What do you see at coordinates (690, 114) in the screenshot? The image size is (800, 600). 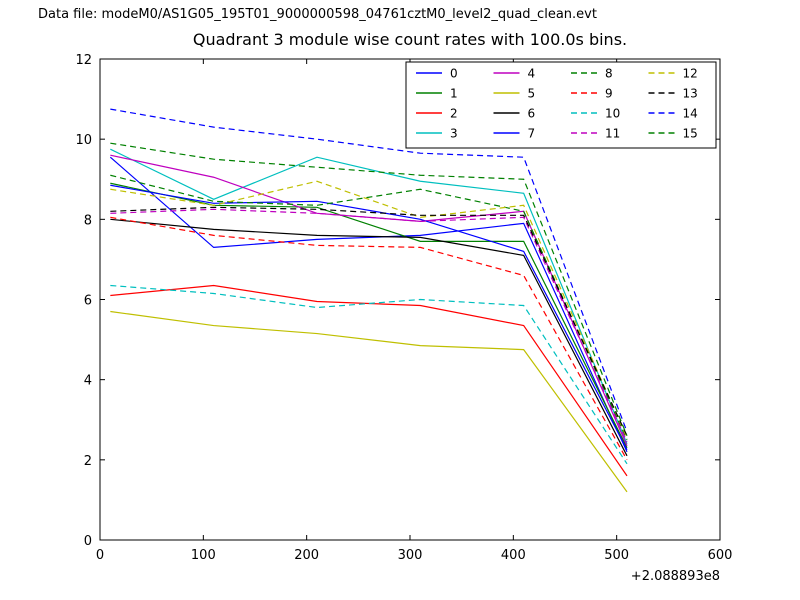 I see `legend-label: 14` at bounding box center [690, 114].